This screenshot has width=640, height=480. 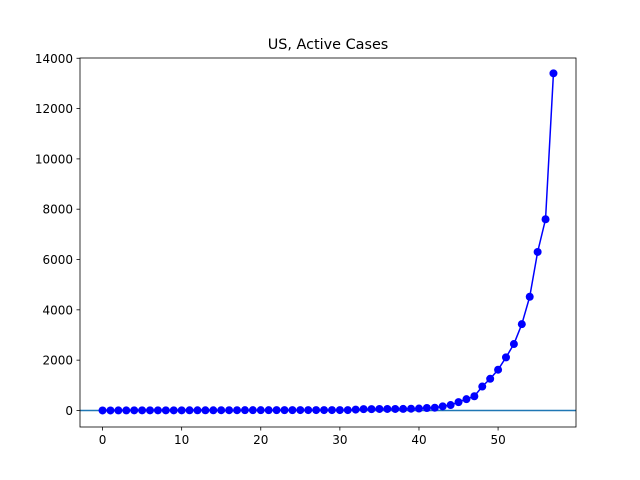 I want to click on x-tick-label: 30, so click(x=339, y=440).